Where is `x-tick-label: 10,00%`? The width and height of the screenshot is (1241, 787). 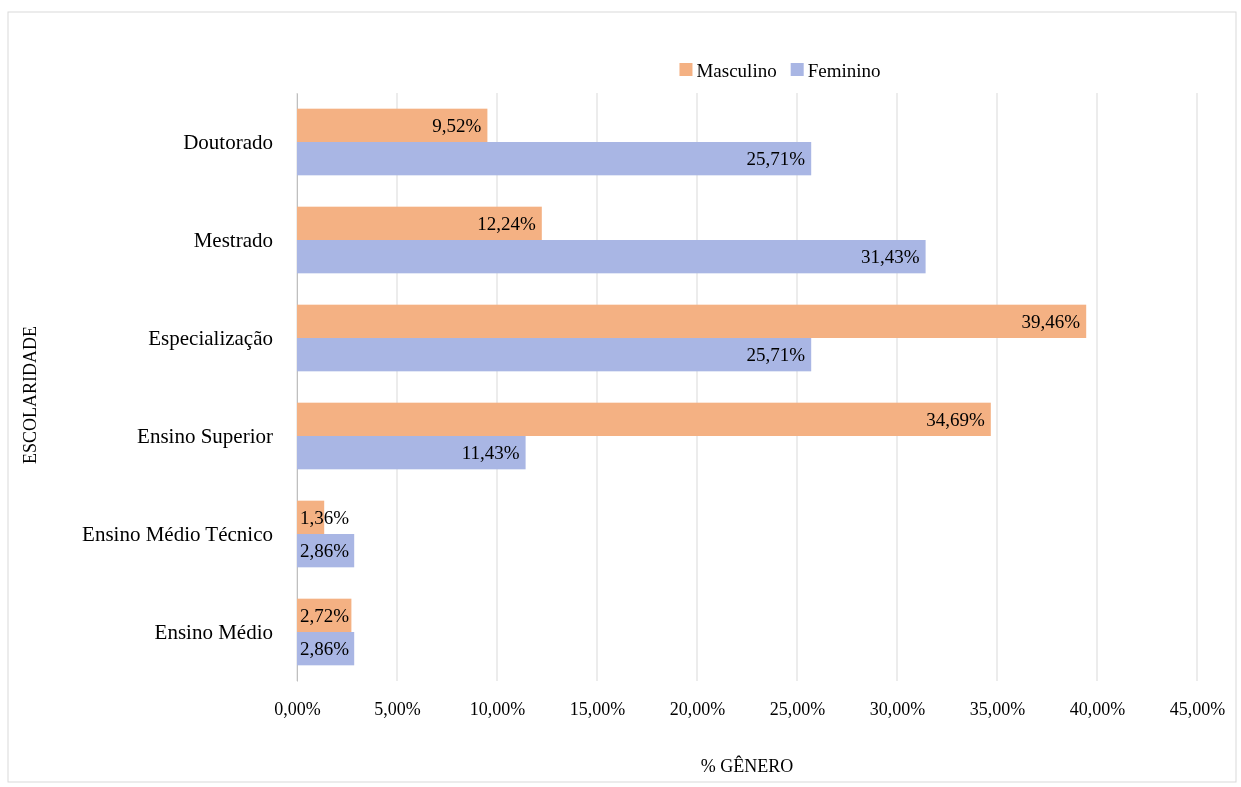 x-tick-label: 10,00% is located at coordinates (497, 708).